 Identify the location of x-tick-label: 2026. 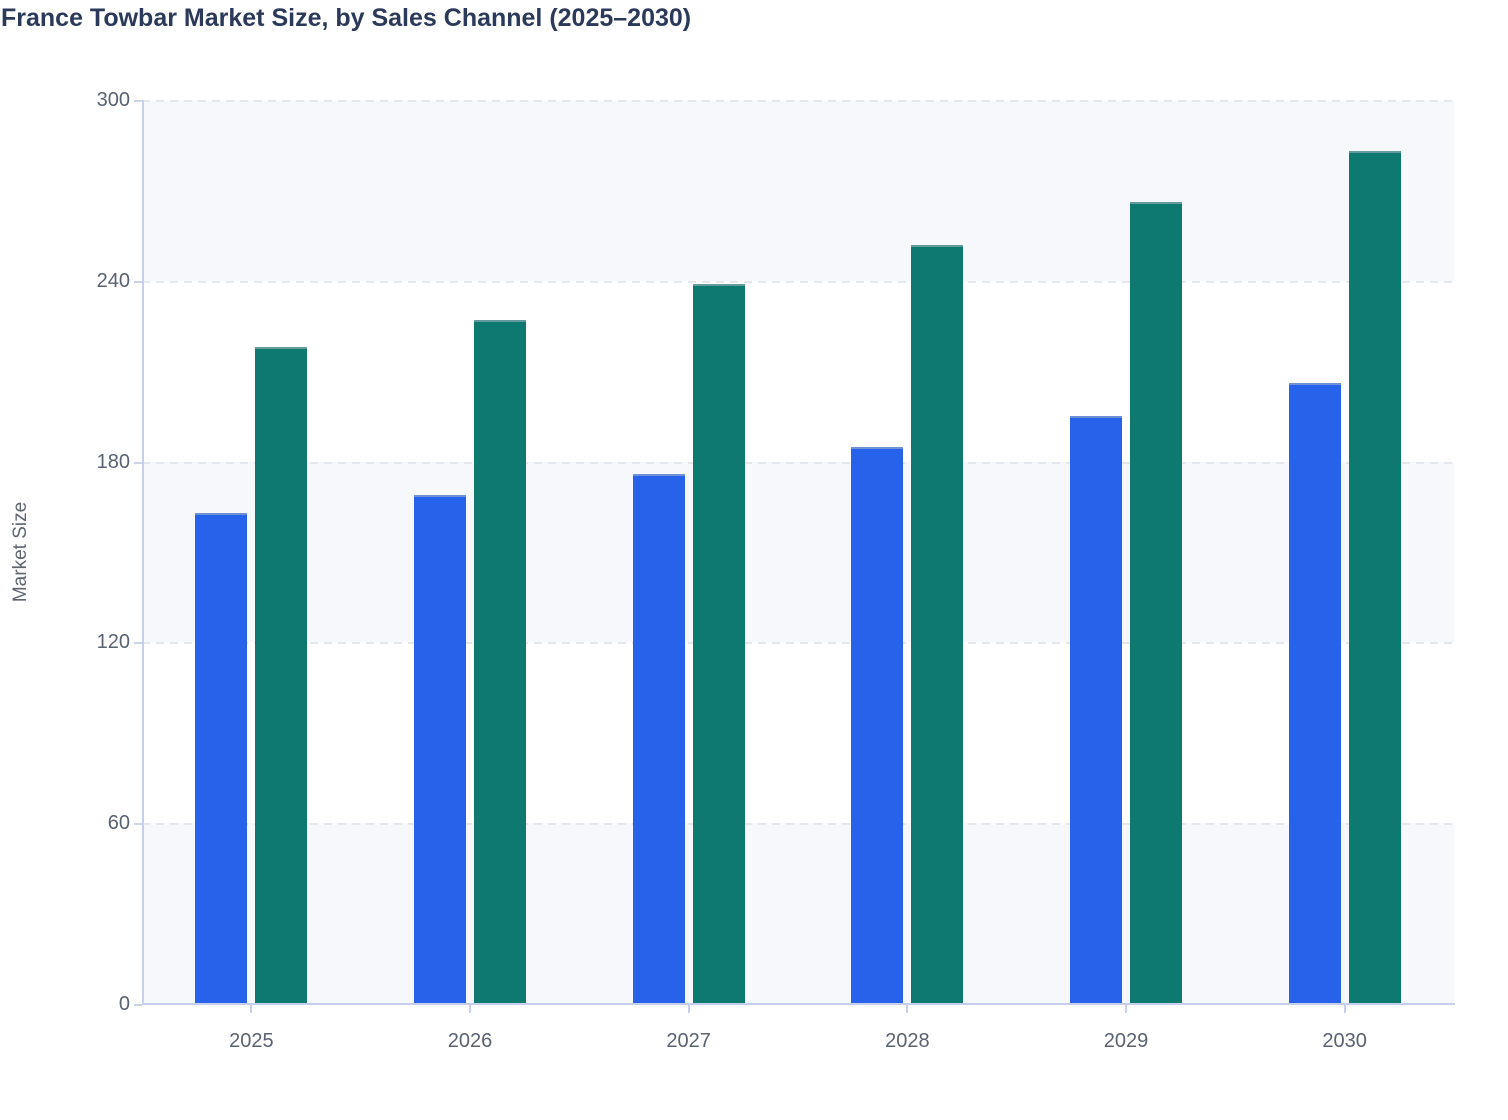
(470, 1041).